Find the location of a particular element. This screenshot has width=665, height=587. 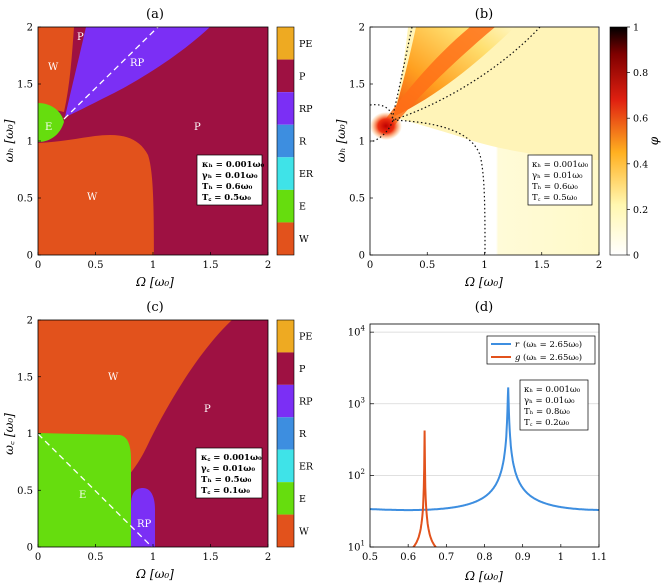

colorbar-frame is located at coordinates (285, 433).